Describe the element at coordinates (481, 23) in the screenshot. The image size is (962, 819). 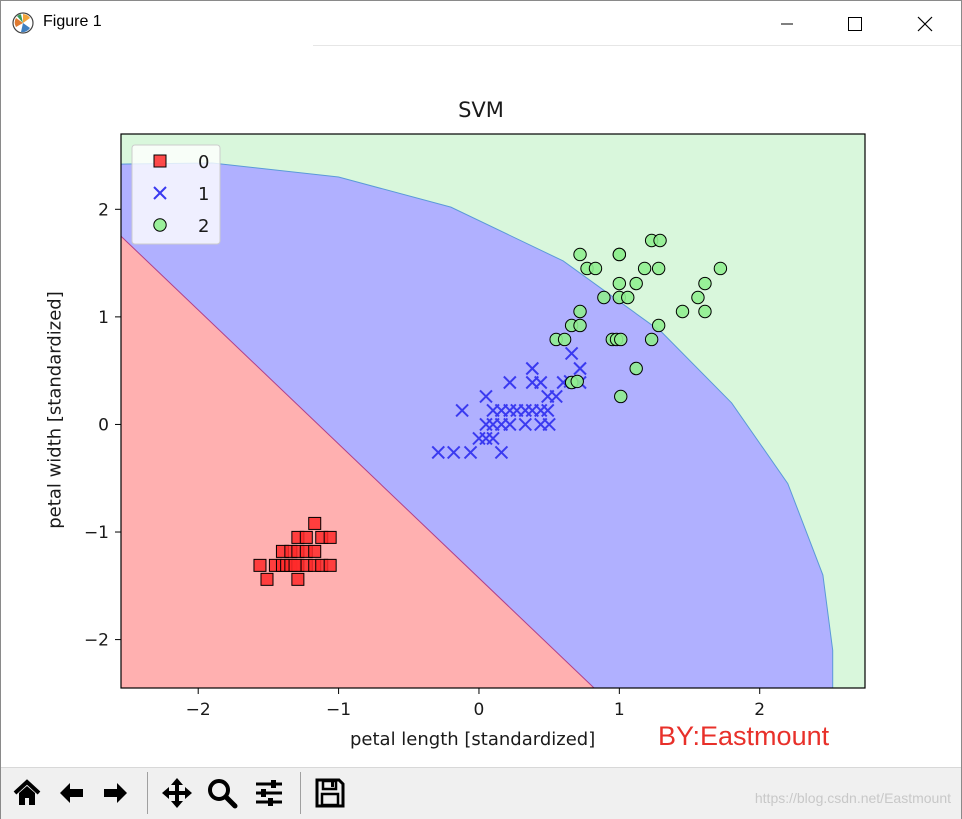
I see `title-bar: Figure 1` at that location.